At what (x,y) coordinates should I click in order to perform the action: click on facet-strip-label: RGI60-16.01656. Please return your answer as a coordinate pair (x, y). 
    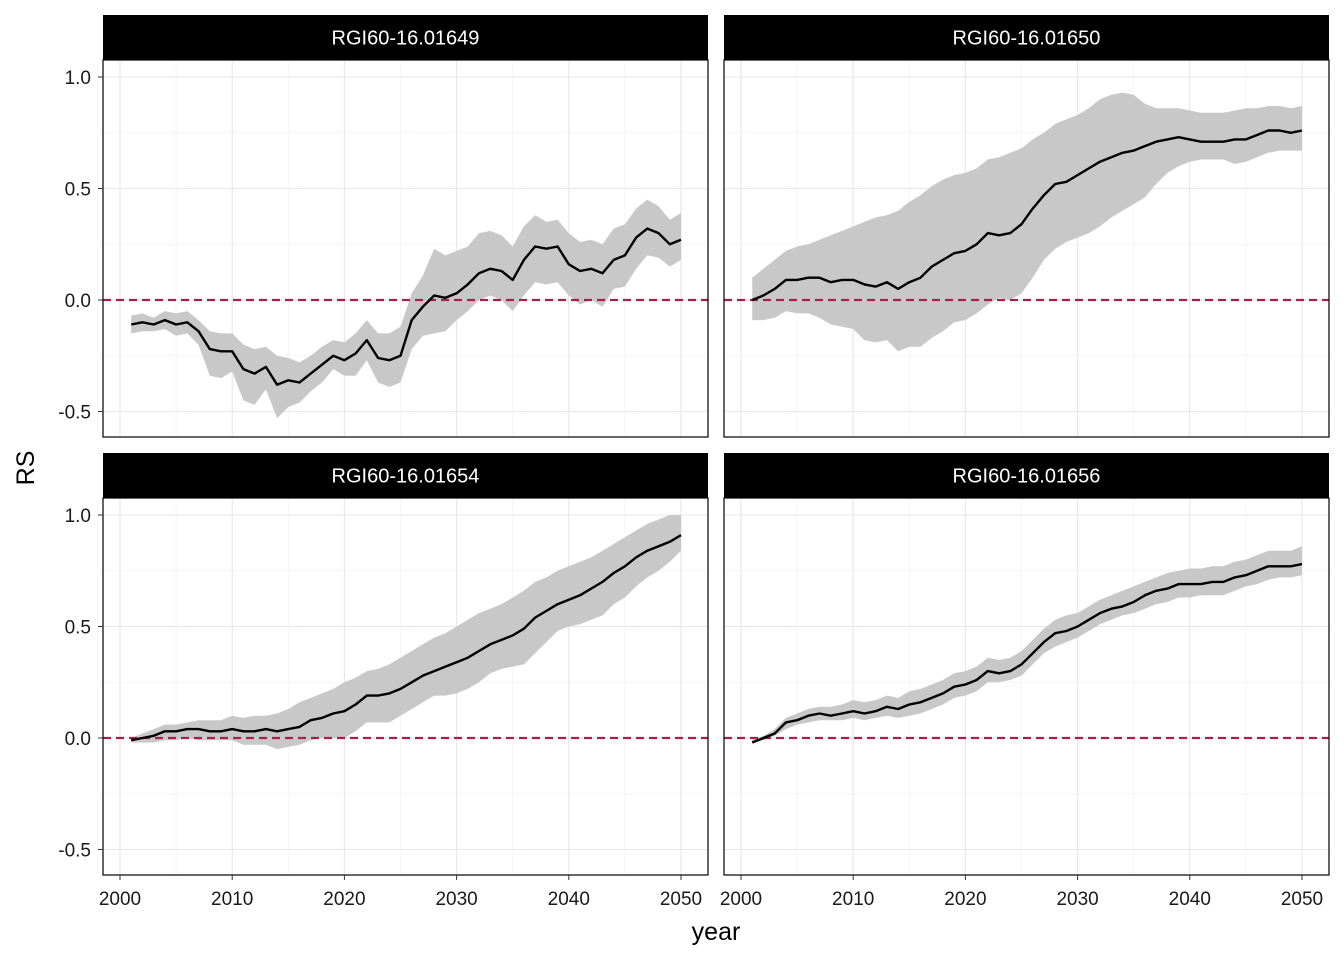
    Looking at the image, I should click on (1027, 477).